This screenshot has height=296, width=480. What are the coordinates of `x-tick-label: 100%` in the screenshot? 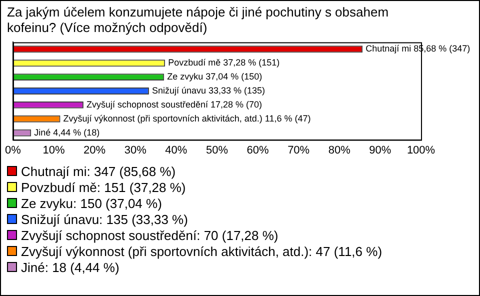 It's located at (421, 150).